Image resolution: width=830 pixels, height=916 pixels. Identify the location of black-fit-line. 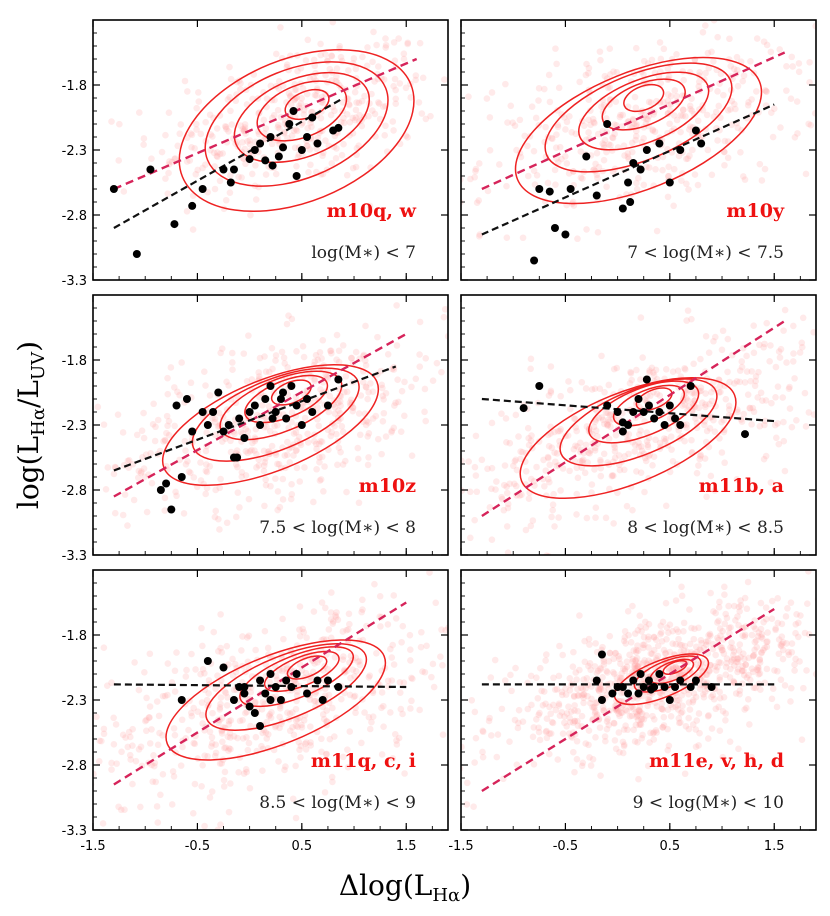
(628, 169).